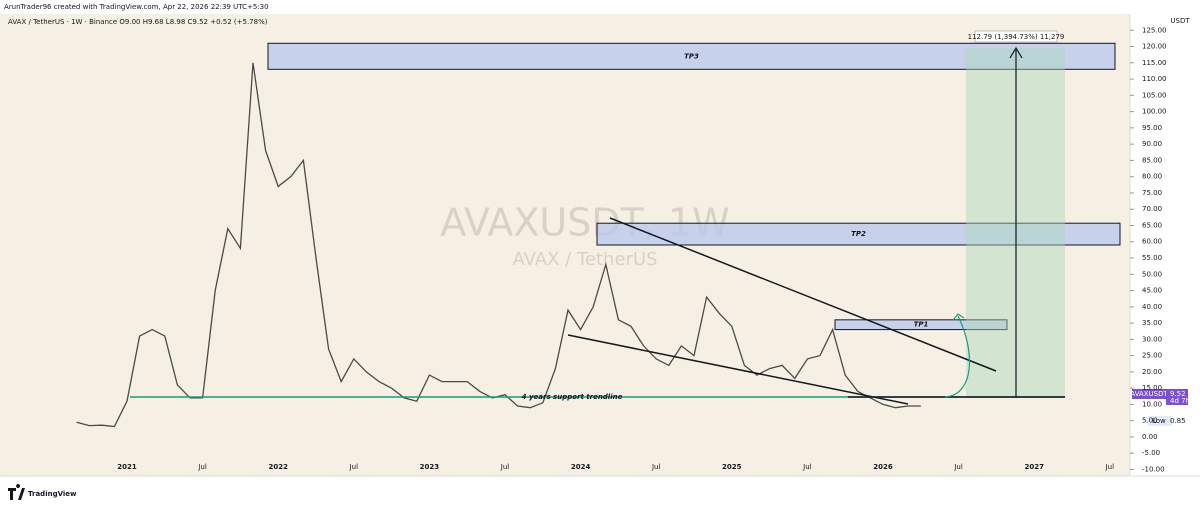 The image size is (1200, 512). What do you see at coordinates (1180, 401) in the screenshot?
I see `countdown-text: 4d 7h` at bounding box center [1180, 401].